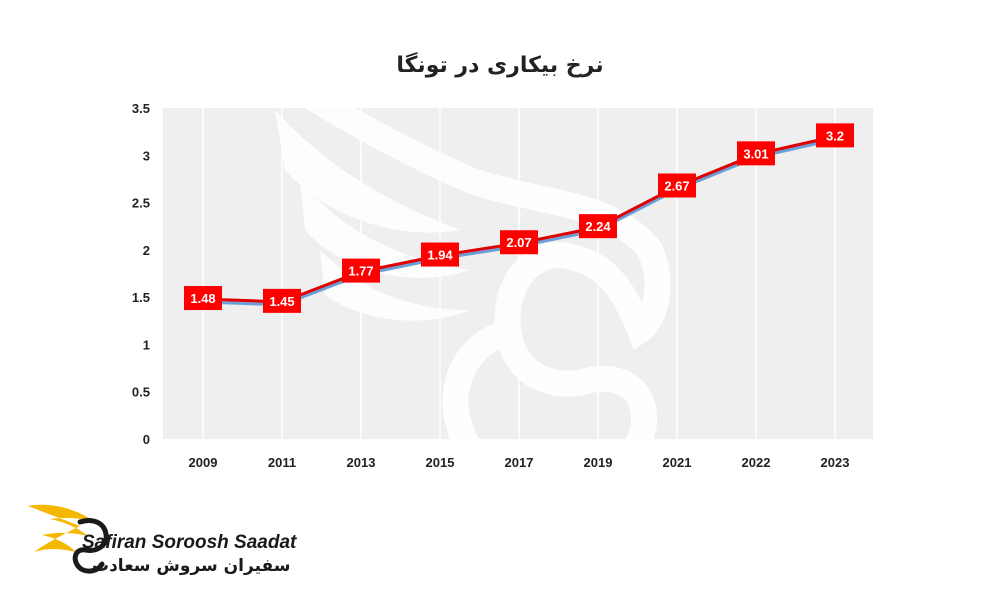 This screenshot has height=600, width=1000. I want to click on x-tick-label: 2017, so click(519, 462).